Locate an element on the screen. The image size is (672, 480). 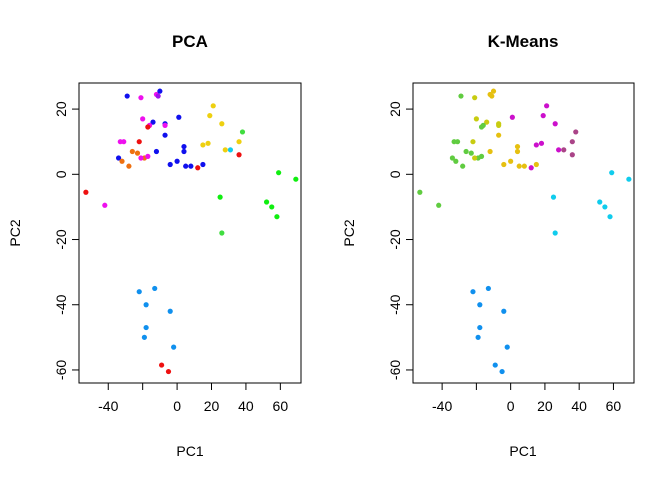
pca-x-tick-label: 60 is located at coordinates (281, 406).